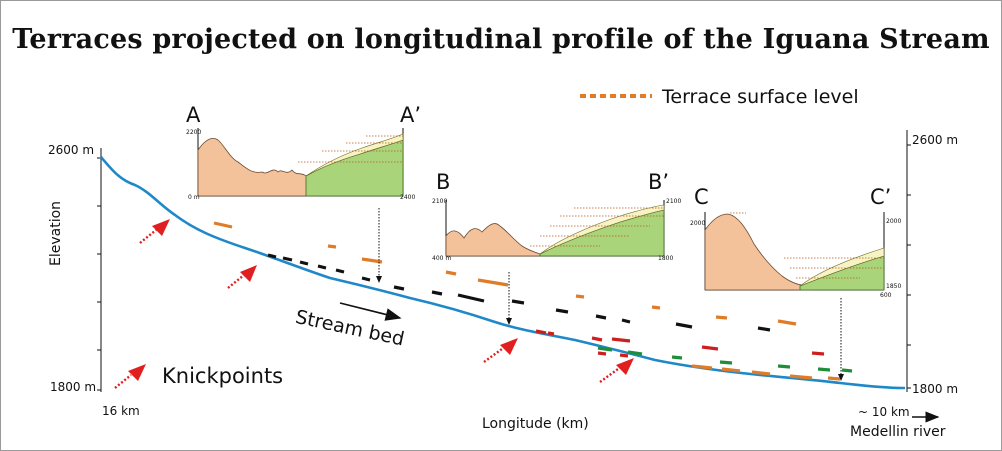 The width and height of the screenshot is (1002, 451). I want to click on y-bottom-left-label: 1800 m, so click(73, 387).